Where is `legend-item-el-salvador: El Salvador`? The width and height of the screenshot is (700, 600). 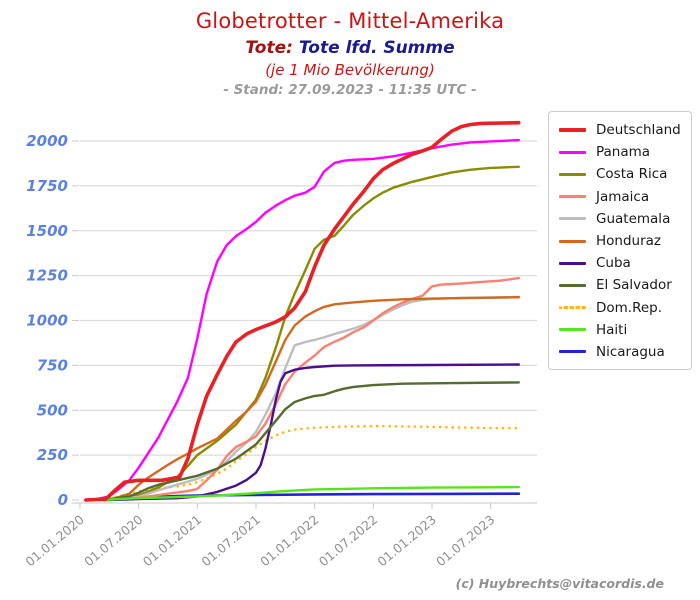
legend-item-el-salvador: El Salvador is located at coordinates (620, 285).